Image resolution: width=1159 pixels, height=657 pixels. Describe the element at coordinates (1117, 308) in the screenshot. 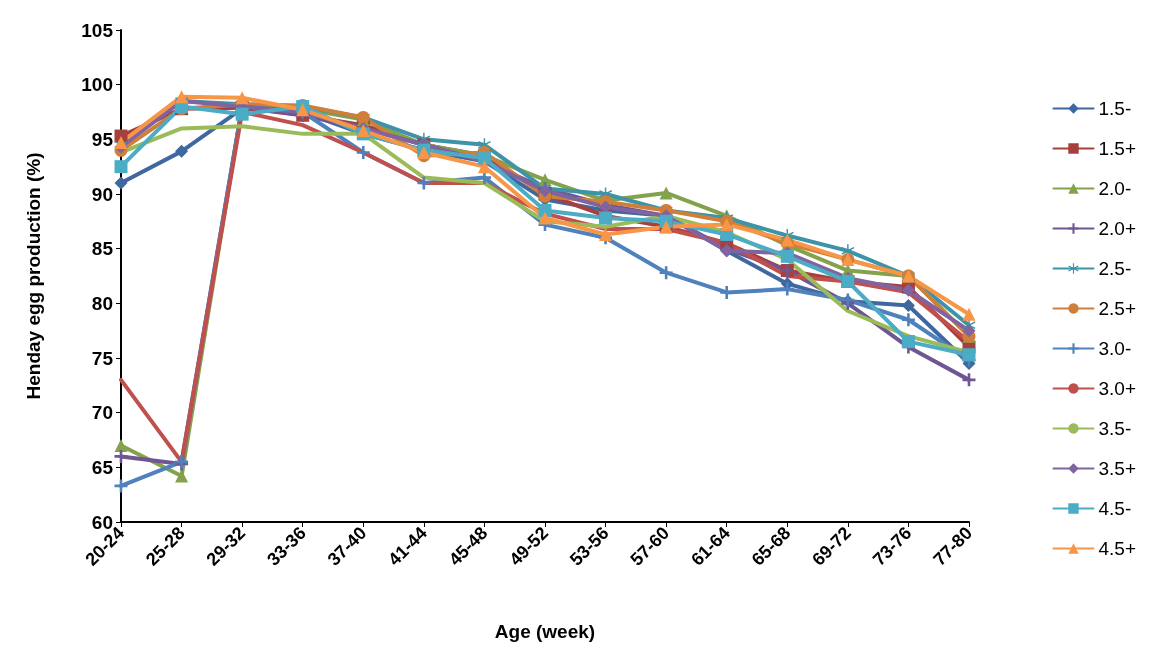

I see `legend-label: 2.5+` at that location.